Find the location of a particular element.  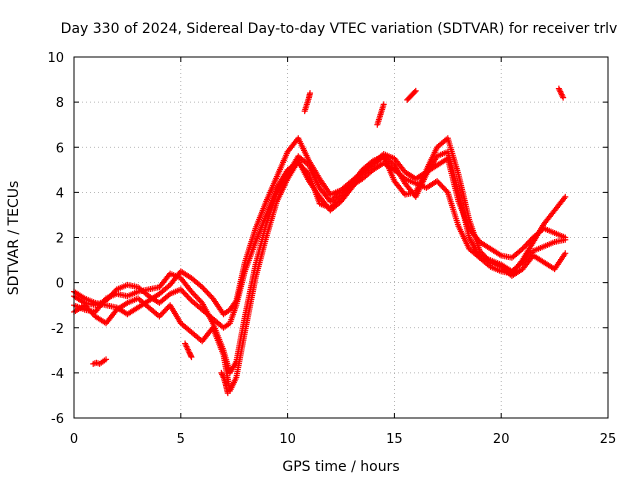

y-axis-label: SDTVAR / TECUs is located at coordinates (14, 238).